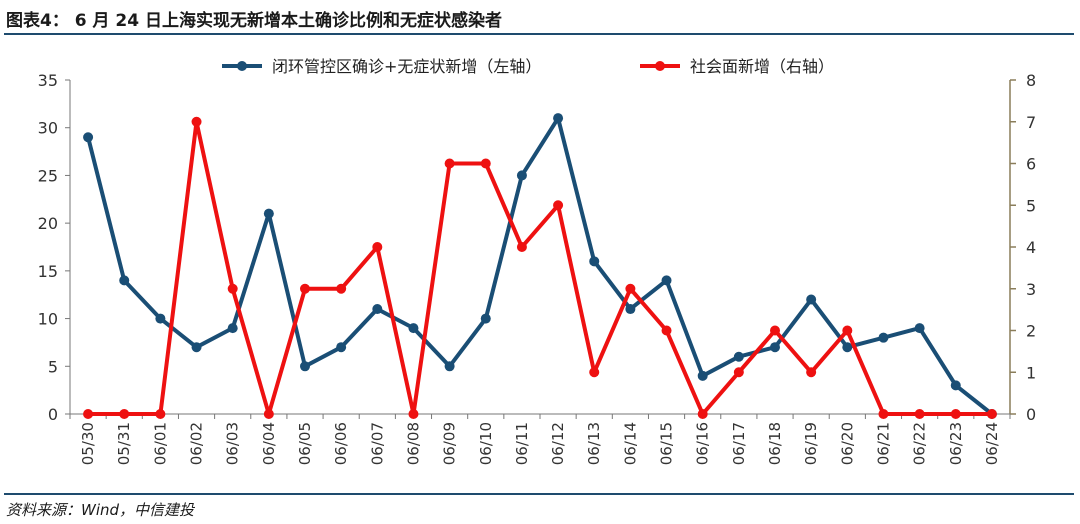  I want to click on x-tick-label: 05/30, so click(88, 443).